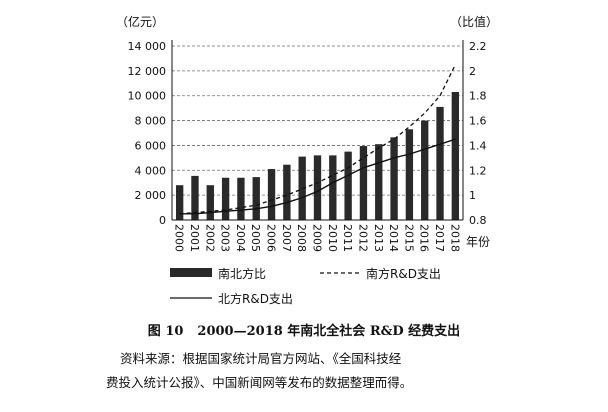 The height and width of the screenshot is (412, 608). What do you see at coordinates (478, 170) in the screenshot?
I see `right-axis-tick-label: 1.2` at bounding box center [478, 170].